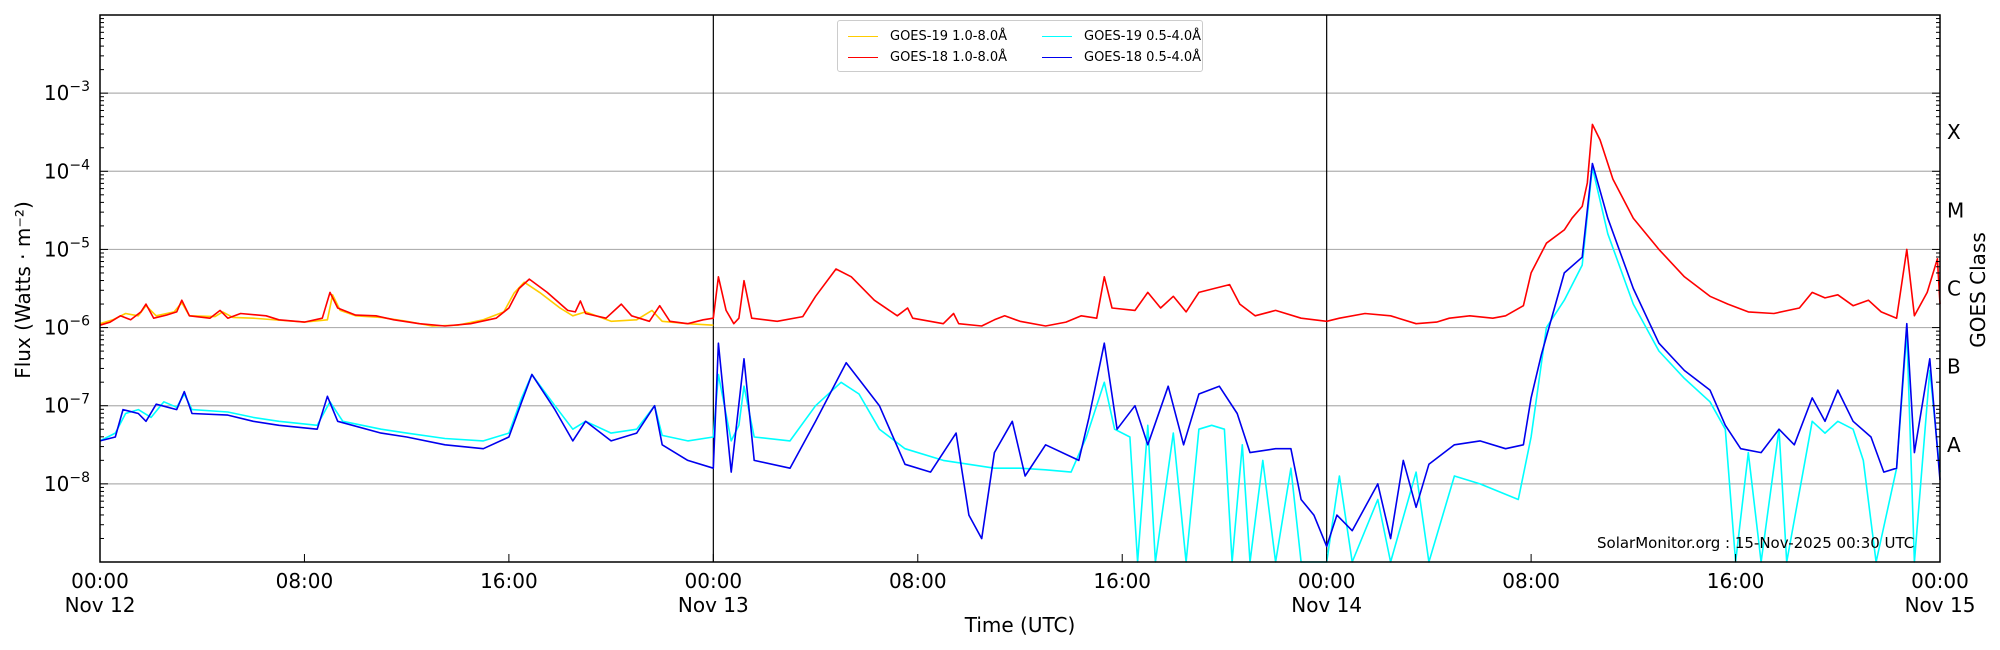 The width and height of the screenshot is (2000, 650). What do you see at coordinates (1940, 605) in the screenshot?
I see `x-tick-date-label: Nov 15` at bounding box center [1940, 605].